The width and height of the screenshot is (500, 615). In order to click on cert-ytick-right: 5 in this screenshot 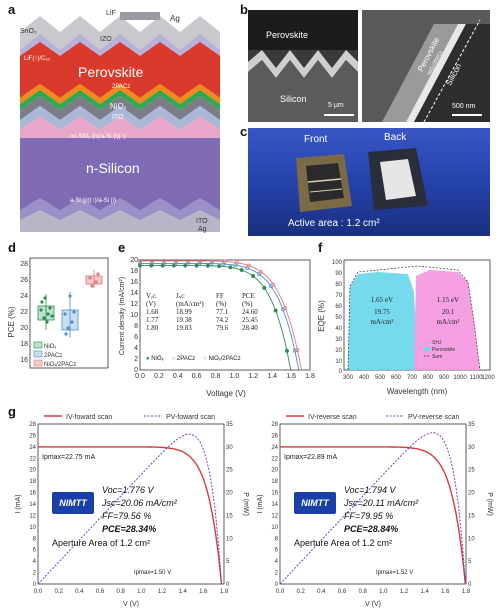, I will do `click(228, 562)`.